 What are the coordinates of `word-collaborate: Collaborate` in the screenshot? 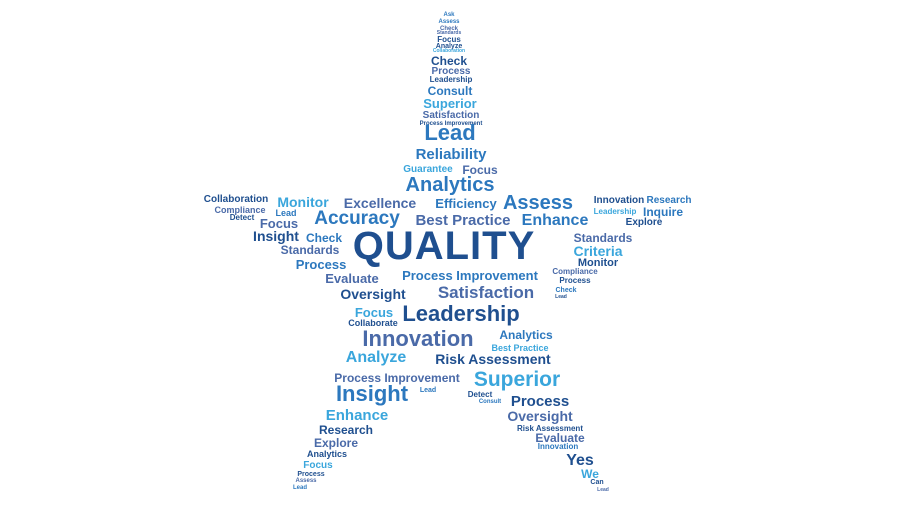 It's located at (373, 323).